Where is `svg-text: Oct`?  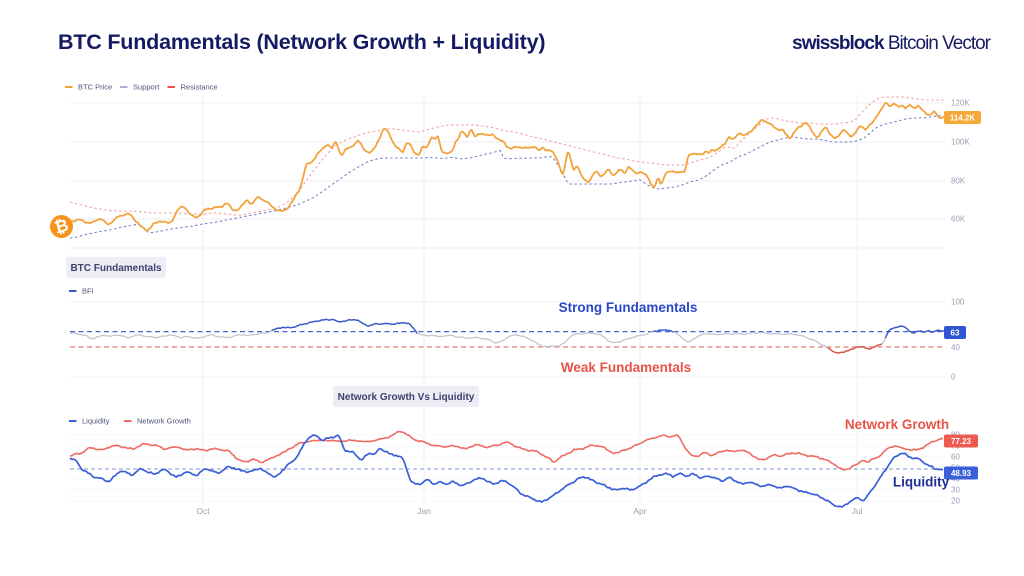 svg-text: Oct is located at coordinates (203, 511).